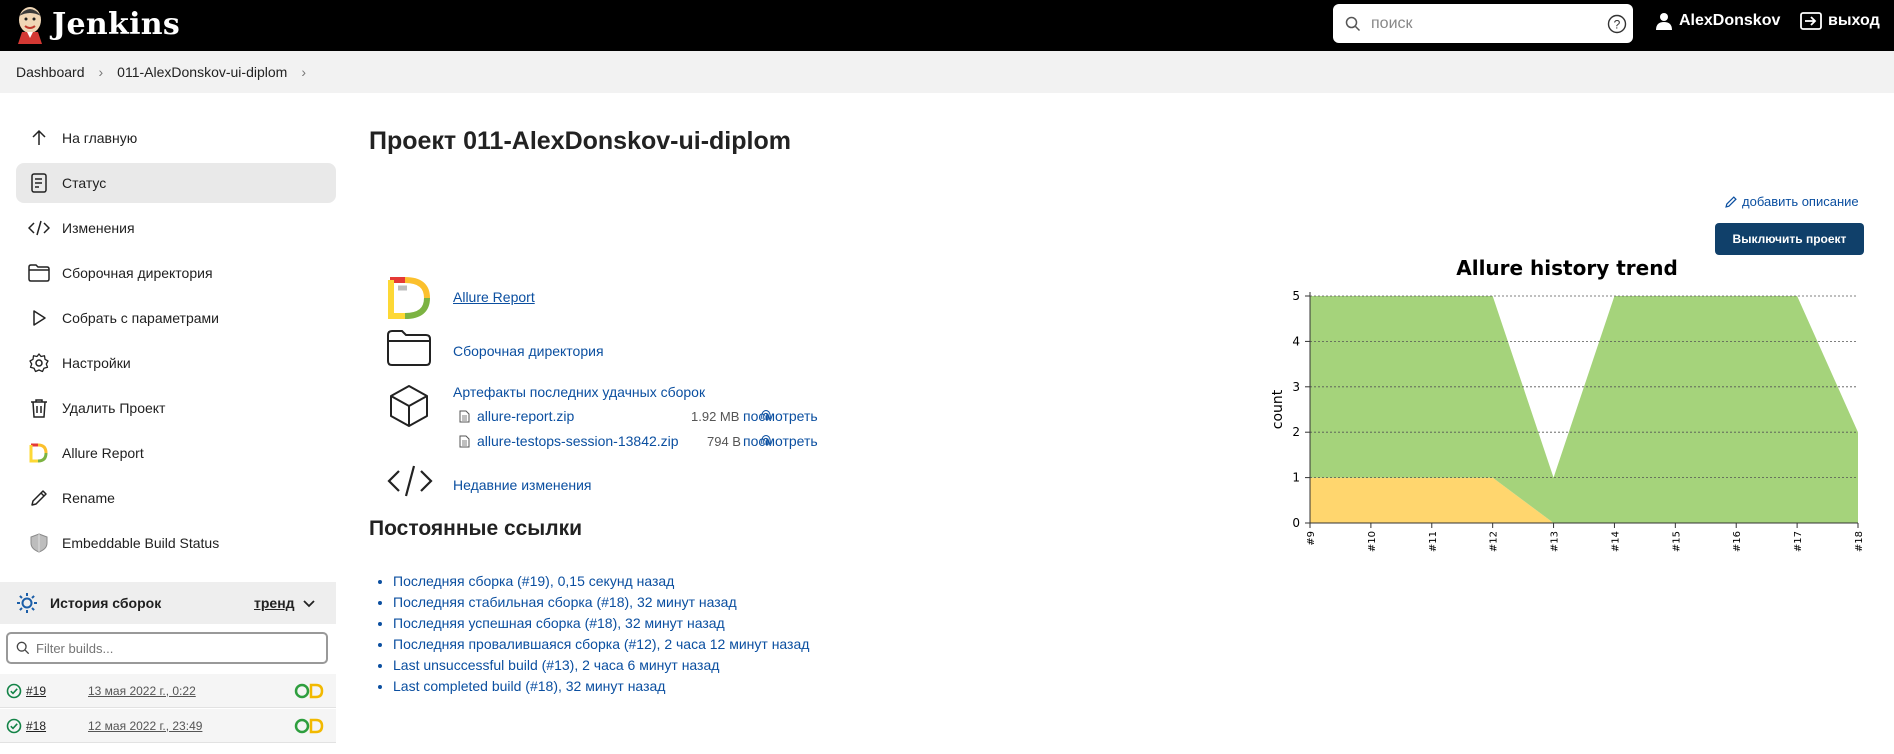 The width and height of the screenshot is (1894, 754). I want to click on add-description-link: добавить описание, so click(1791, 201).